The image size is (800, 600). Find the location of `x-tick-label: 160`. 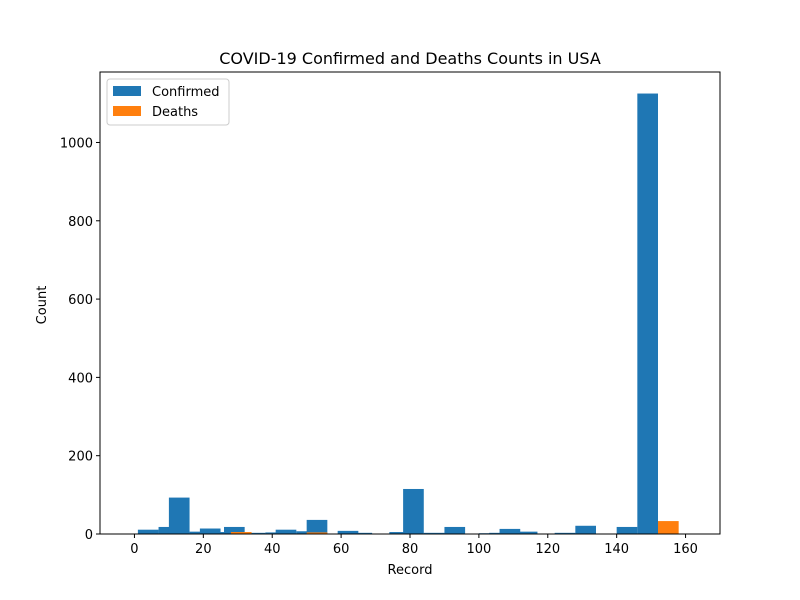

x-tick-label: 160 is located at coordinates (685, 549).